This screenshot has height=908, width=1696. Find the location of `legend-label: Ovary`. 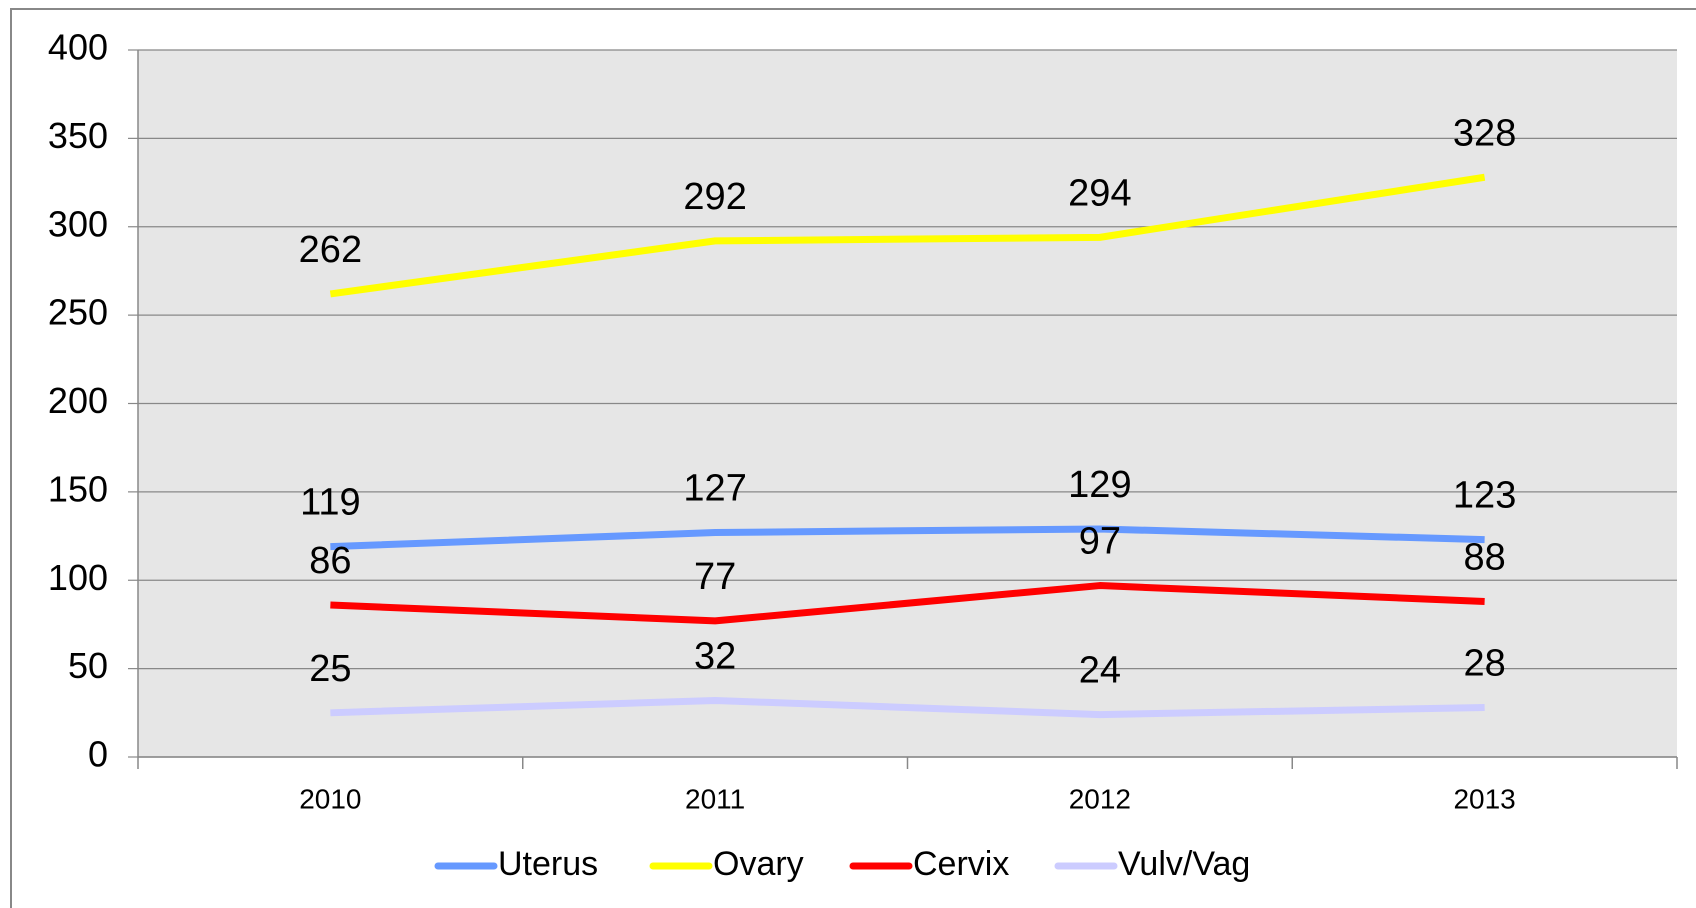

legend-label: Ovary is located at coordinates (758, 864).